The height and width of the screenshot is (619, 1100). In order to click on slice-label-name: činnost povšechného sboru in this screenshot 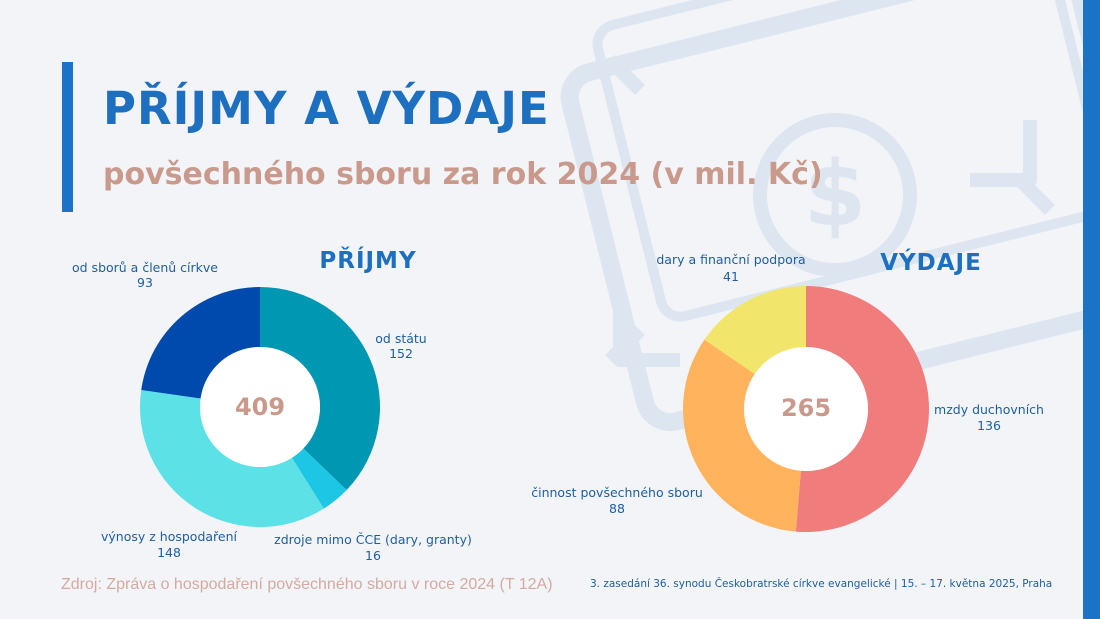, I will do `click(617, 492)`.